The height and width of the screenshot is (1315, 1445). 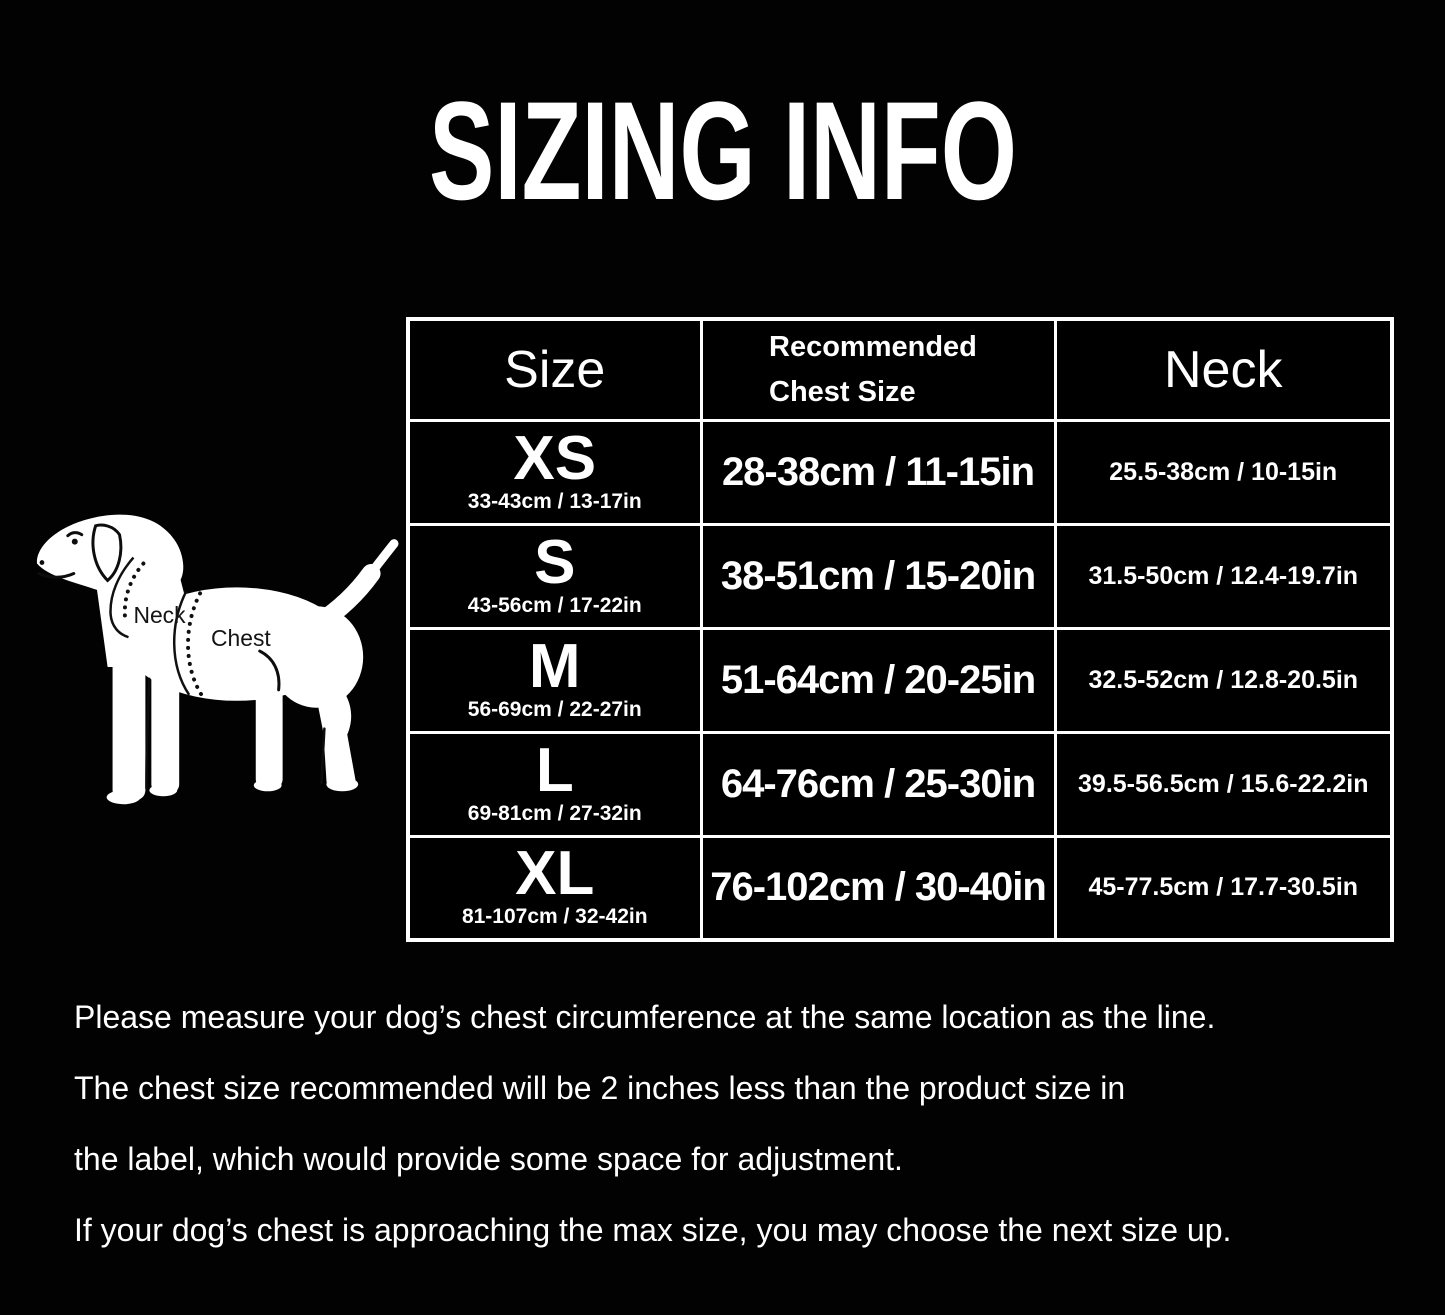 What do you see at coordinates (878, 576) in the screenshot?
I see `chest-cell: 38-51cm / 15-20in` at bounding box center [878, 576].